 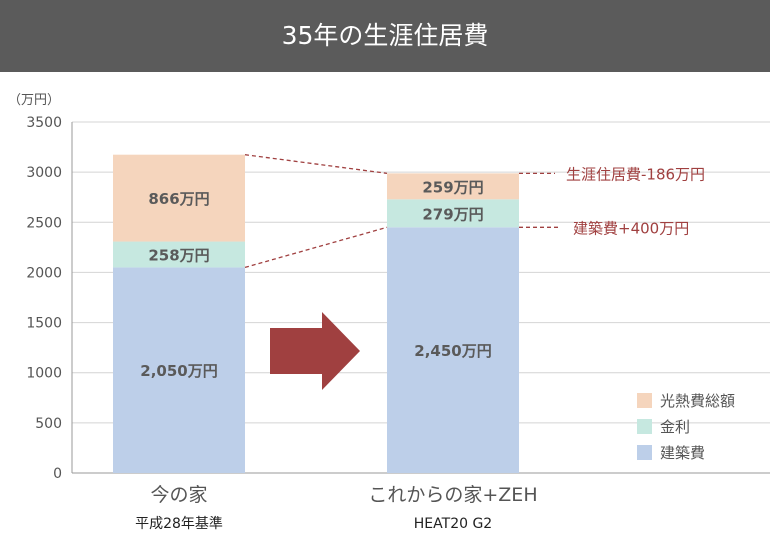 What do you see at coordinates (34, 100) in the screenshot?
I see `y-axis-label: （万円）` at bounding box center [34, 100].